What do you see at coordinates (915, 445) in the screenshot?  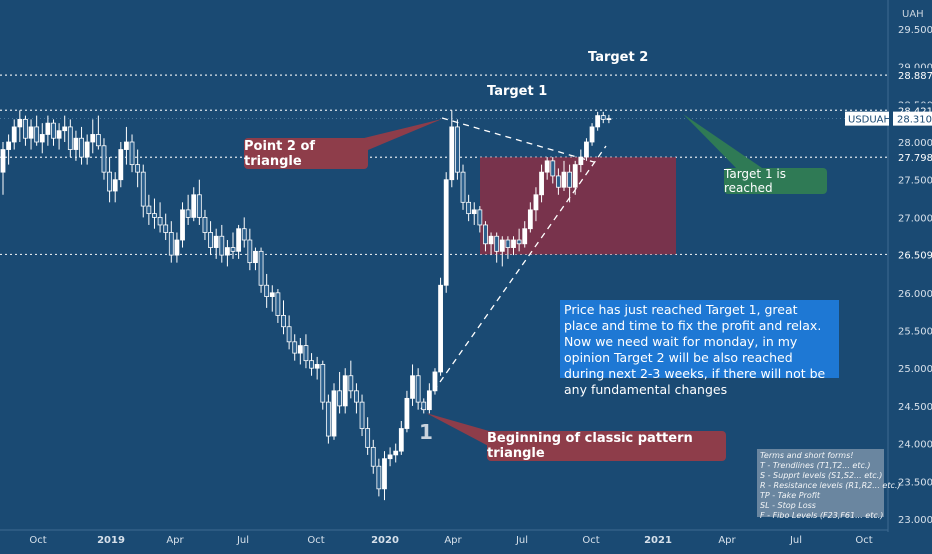 I see `price-tick-label: 24.000` at bounding box center [915, 445].